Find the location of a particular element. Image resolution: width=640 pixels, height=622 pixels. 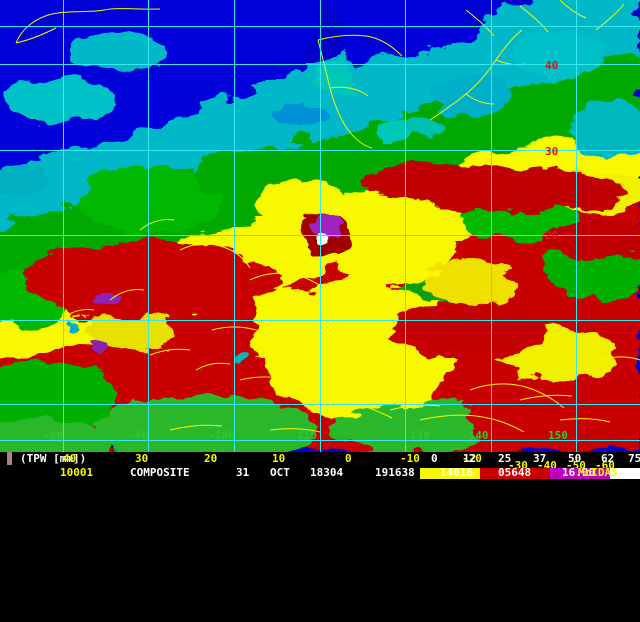

cbar-seg-white is located at coordinates (625, 473).